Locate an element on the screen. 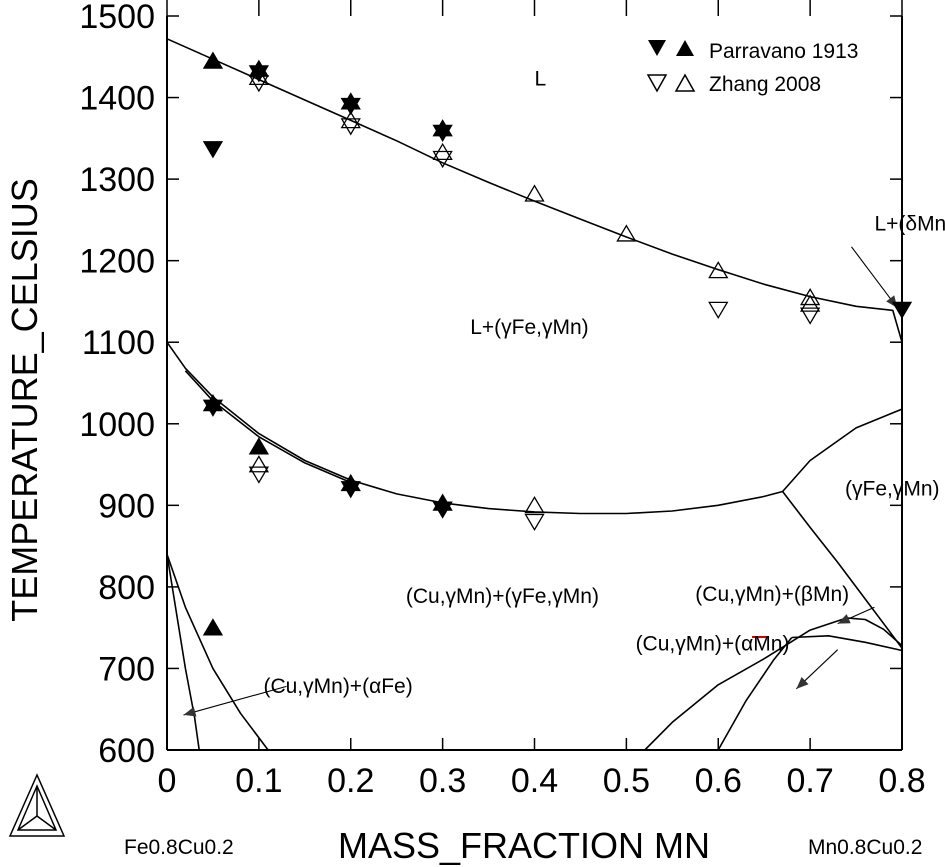  beta-dome-line is located at coordinates (773, 684).